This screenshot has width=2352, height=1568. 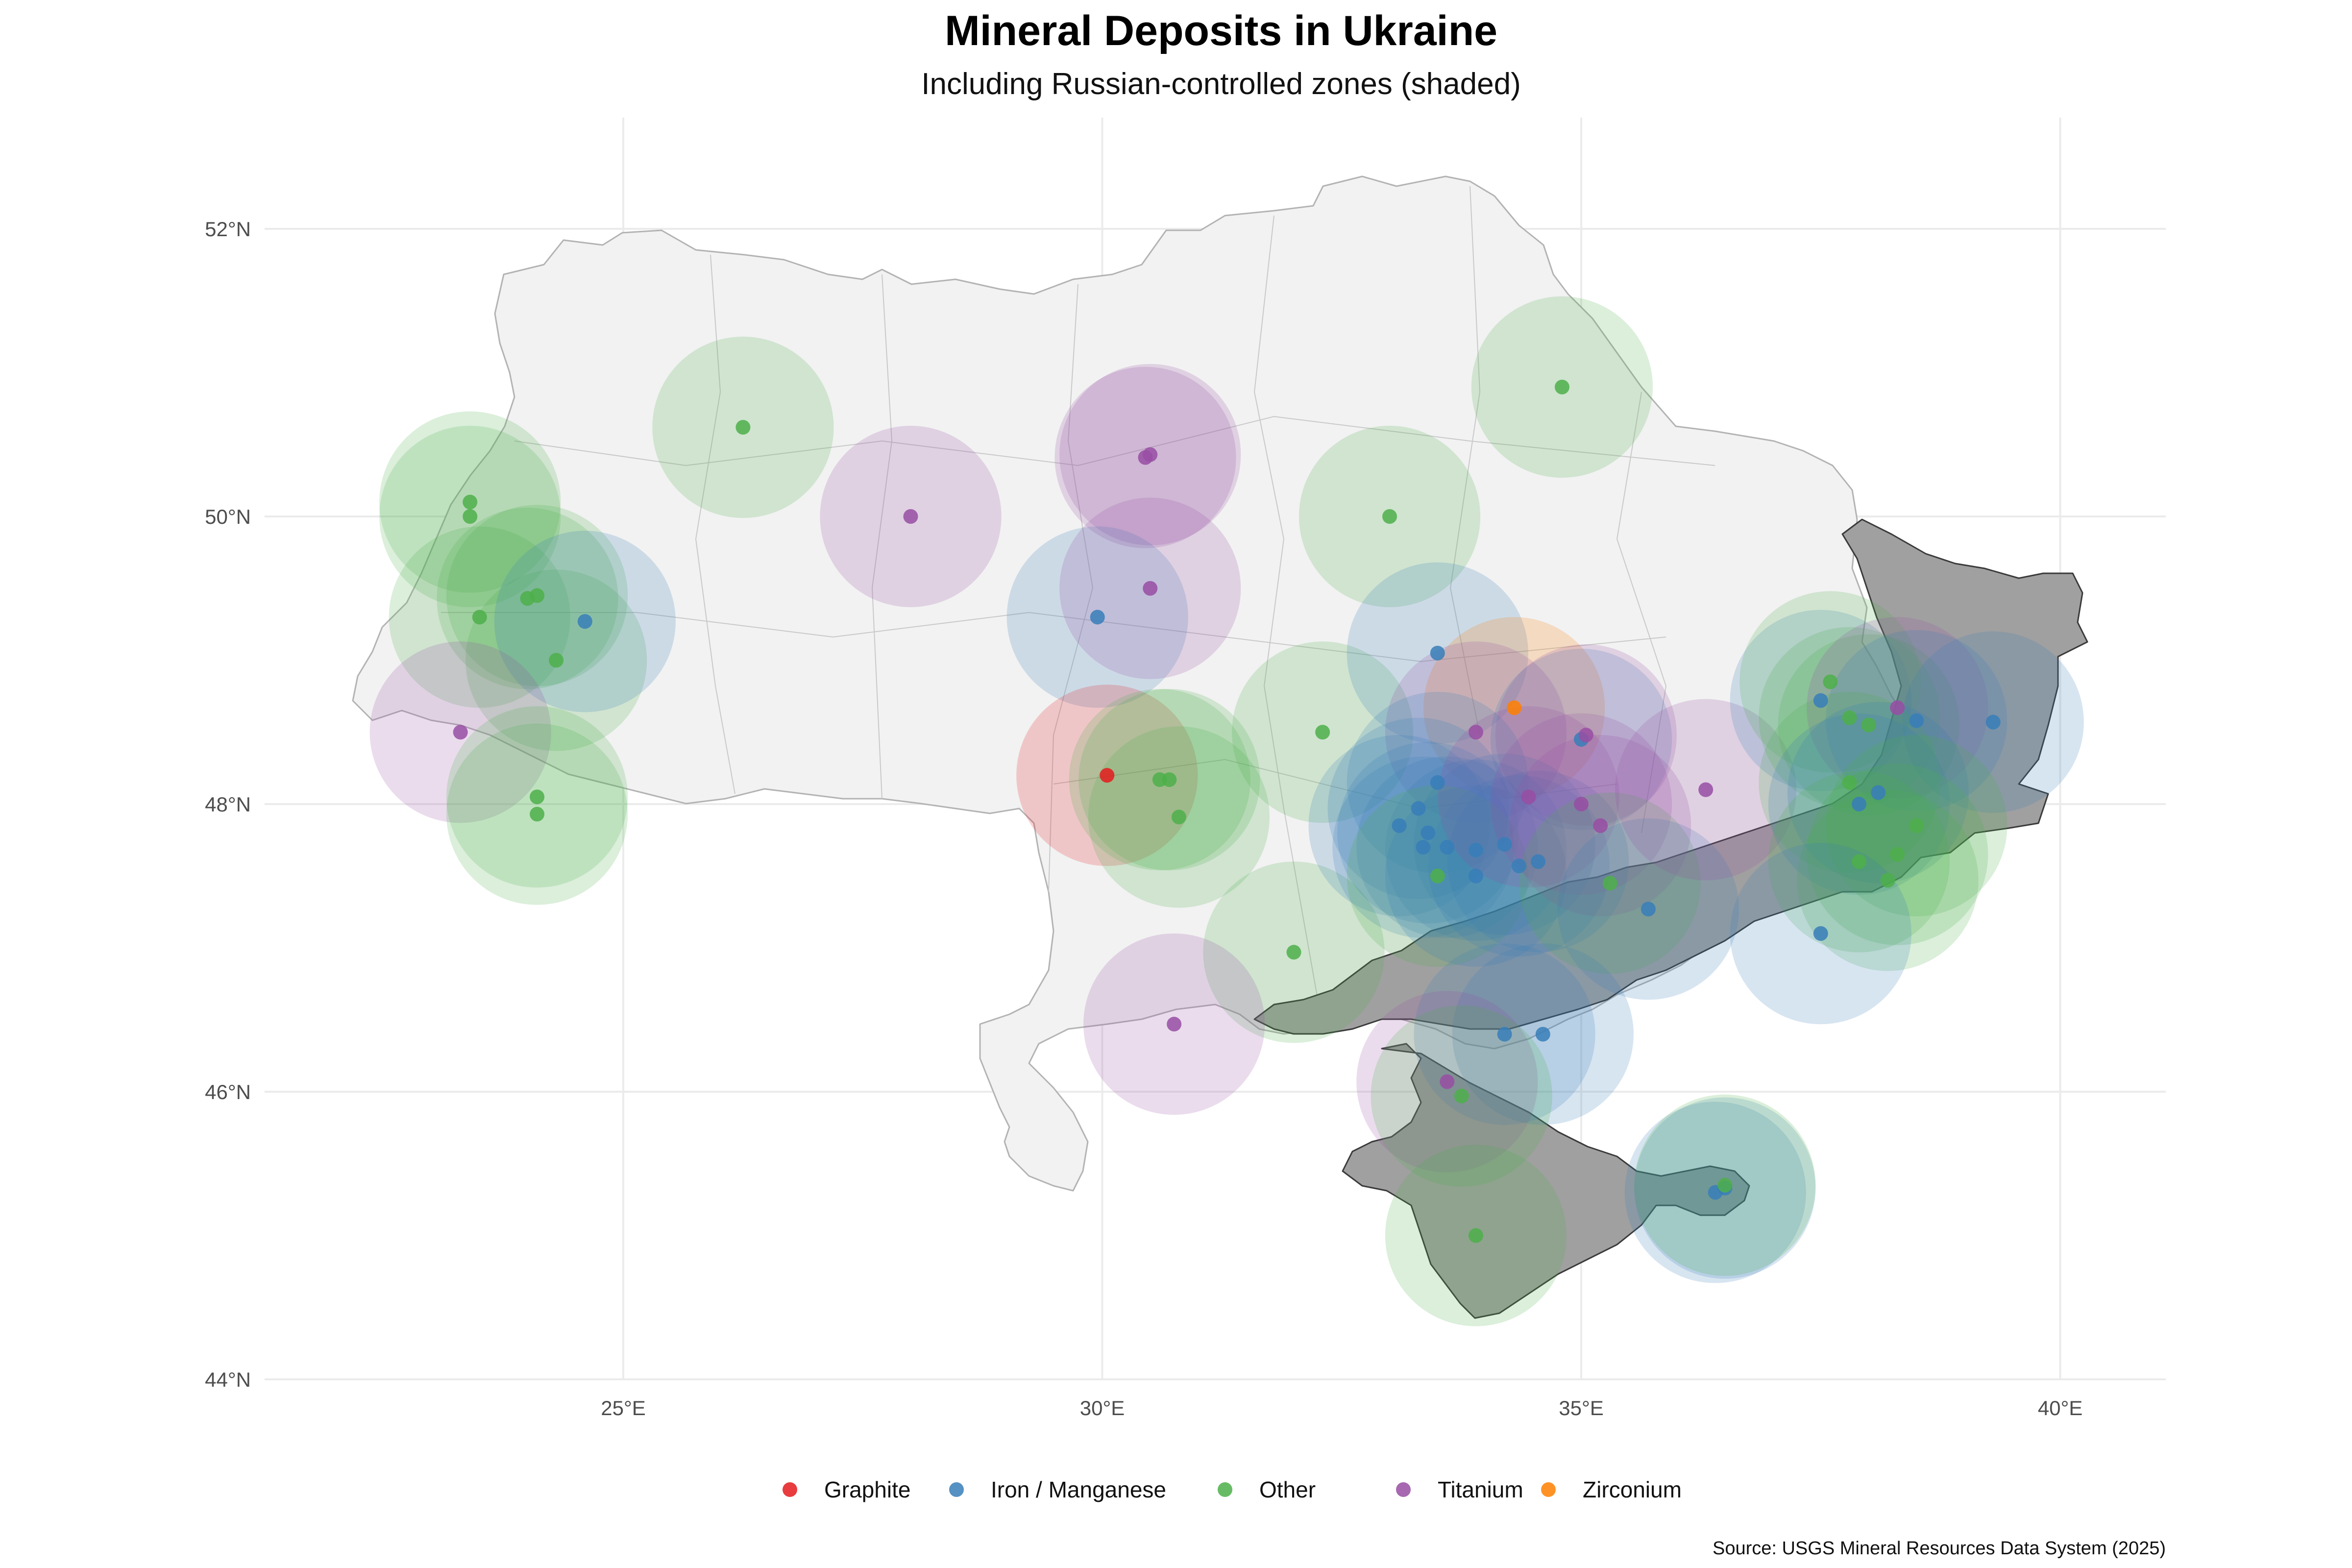 I want to click on x-tick-label: 40°E, so click(x=2060, y=1408).